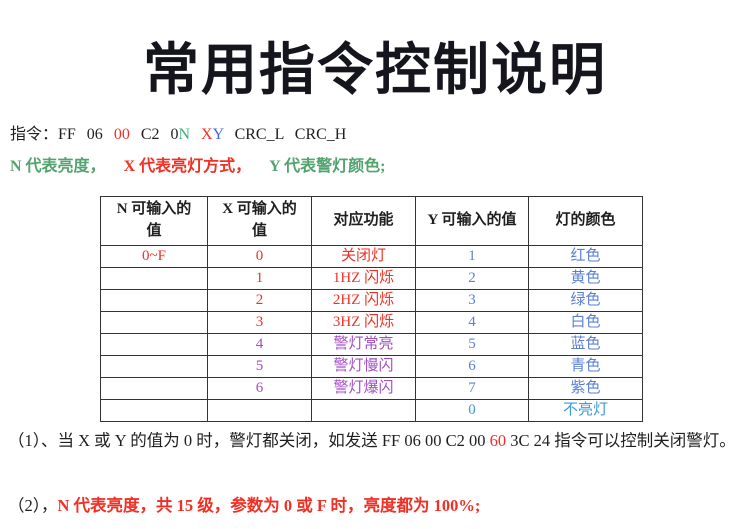  I want to click on cell-lamp-color: 红色, so click(585, 256).